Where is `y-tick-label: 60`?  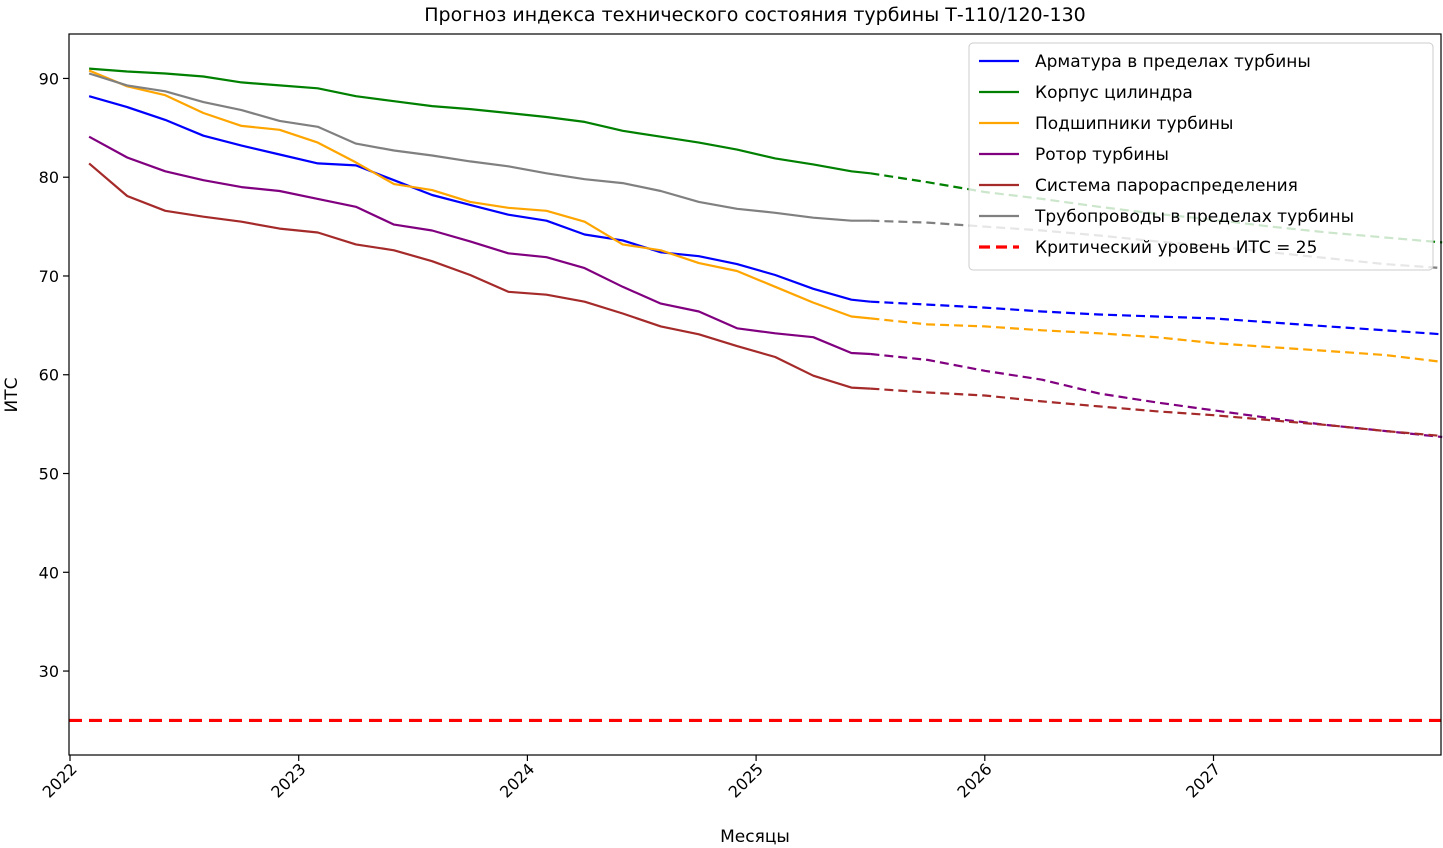
y-tick-label: 60 is located at coordinates (49, 375).